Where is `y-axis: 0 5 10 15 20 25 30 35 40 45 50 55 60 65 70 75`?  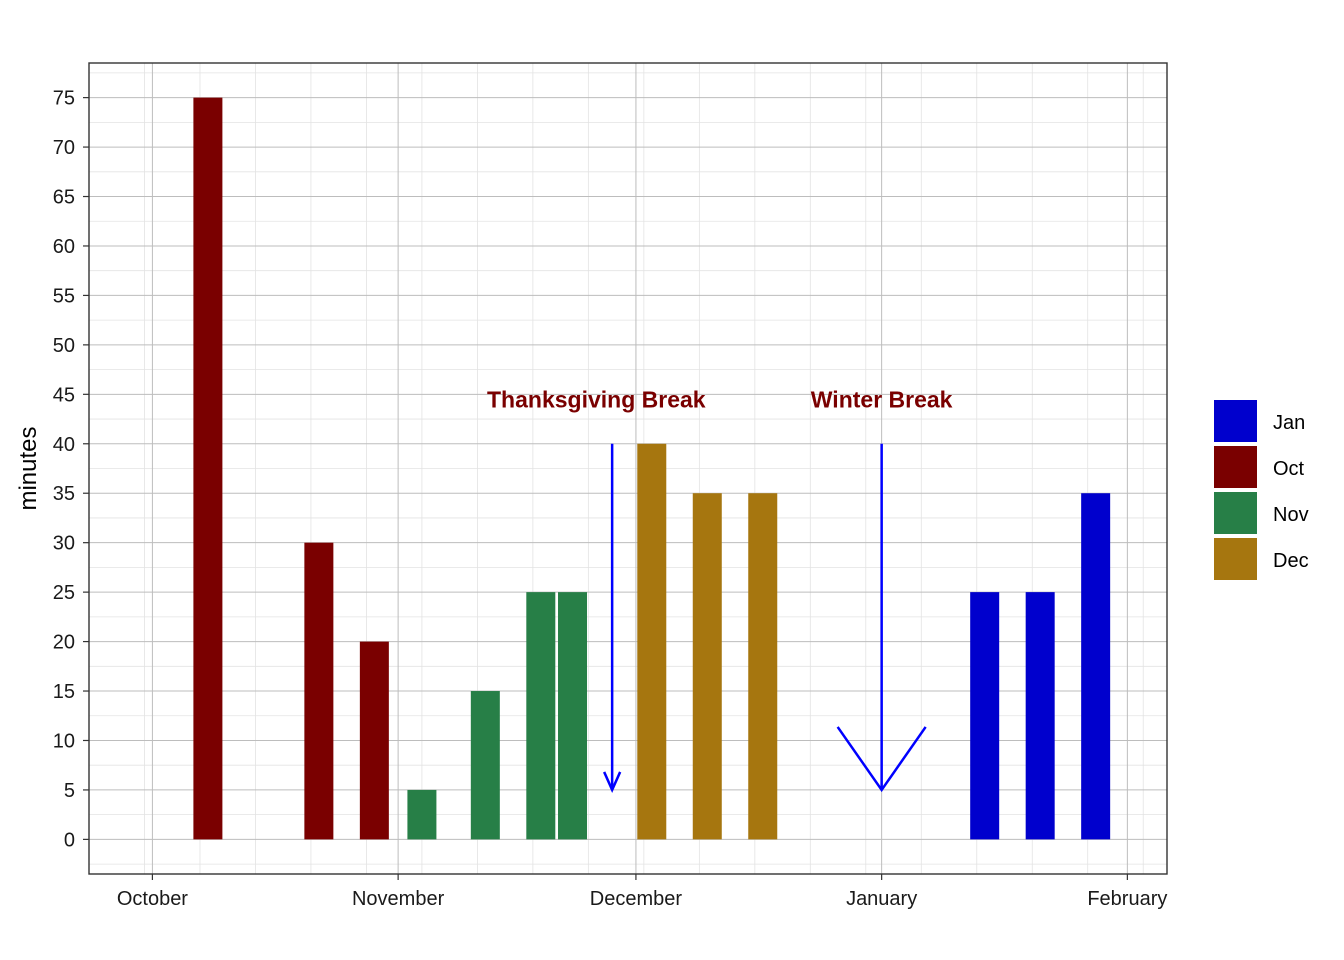 y-axis: 0 5 10 15 20 25 30 35 40 45 50 55 60 65 70 75 is located at coordinates (71, 469).